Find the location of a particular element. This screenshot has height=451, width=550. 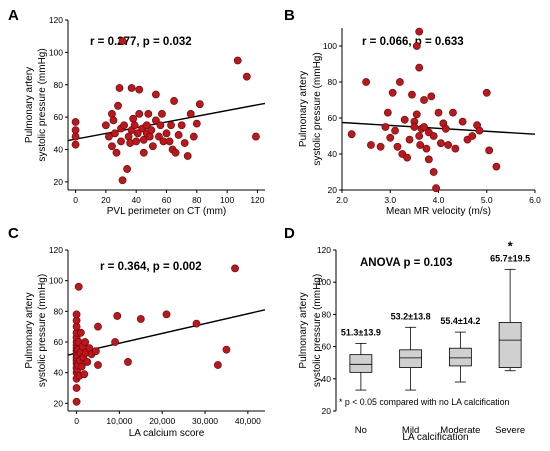

x-tick-label: 120 is located at coordinates (257, 200).